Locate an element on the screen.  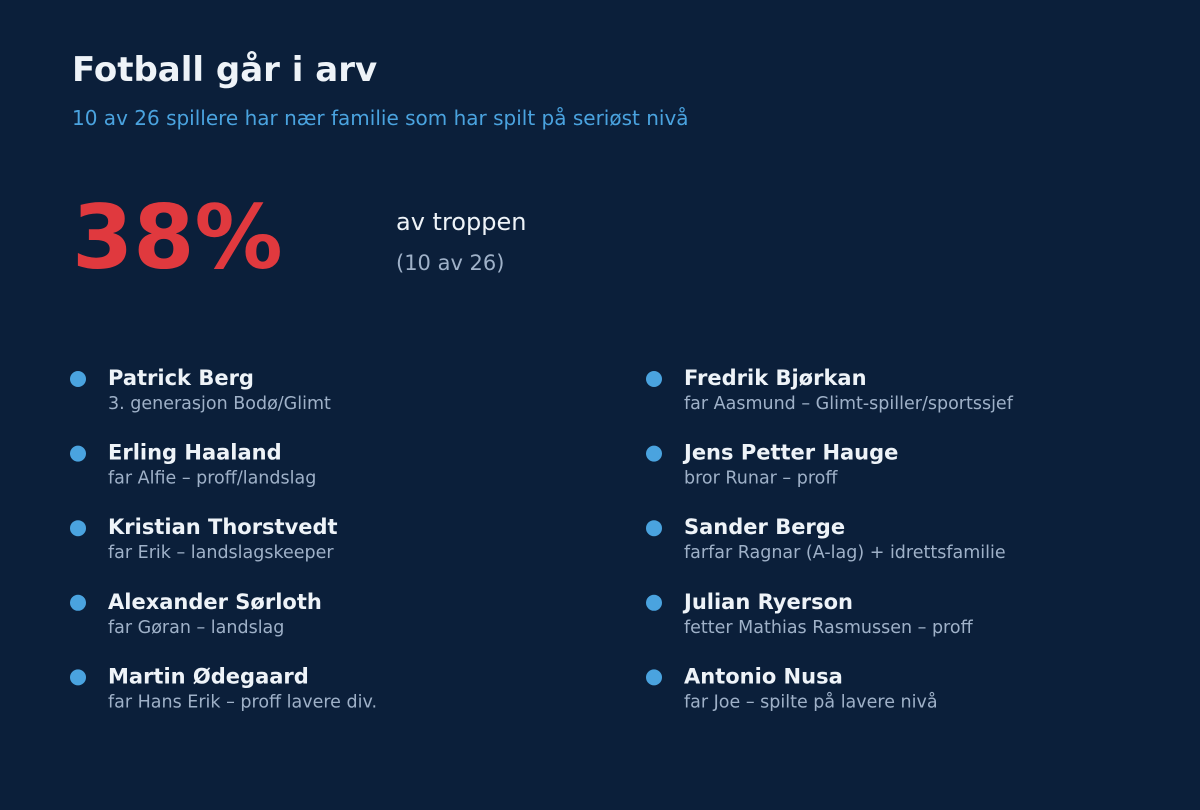
player-name: Patrick Berg is located at coordinates (181, 378).